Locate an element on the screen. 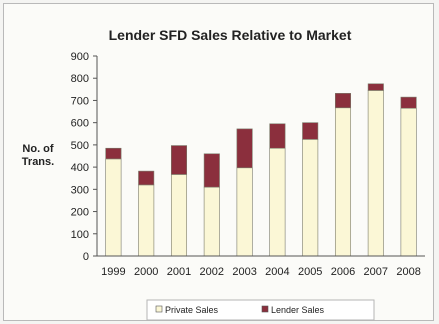 The width and height of the screenshot is (439, 324). x-tick-label: 2004 is located at coordinates (277, 272).